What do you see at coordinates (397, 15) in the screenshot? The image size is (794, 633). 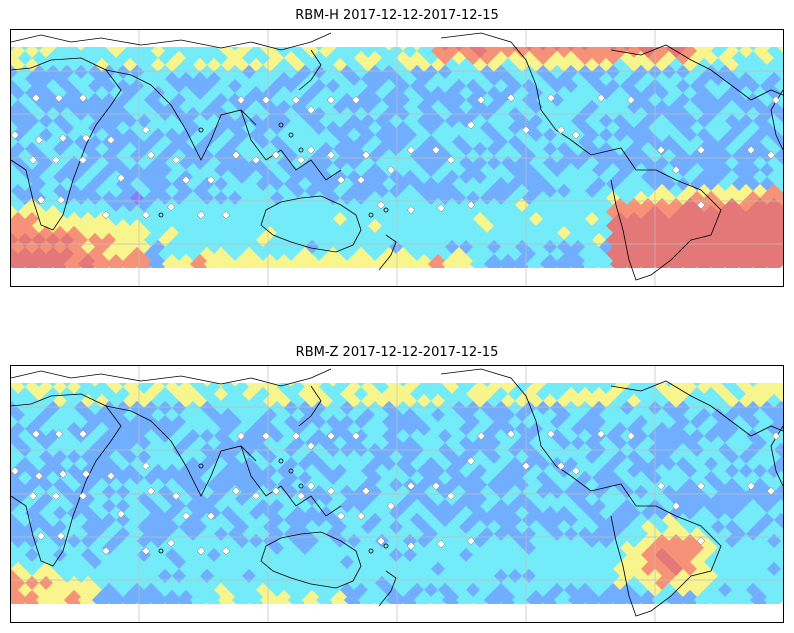 I see `top-panel-title: RBM-H 2017-12-12-2017-12-15` at bounding box center [397, 15].